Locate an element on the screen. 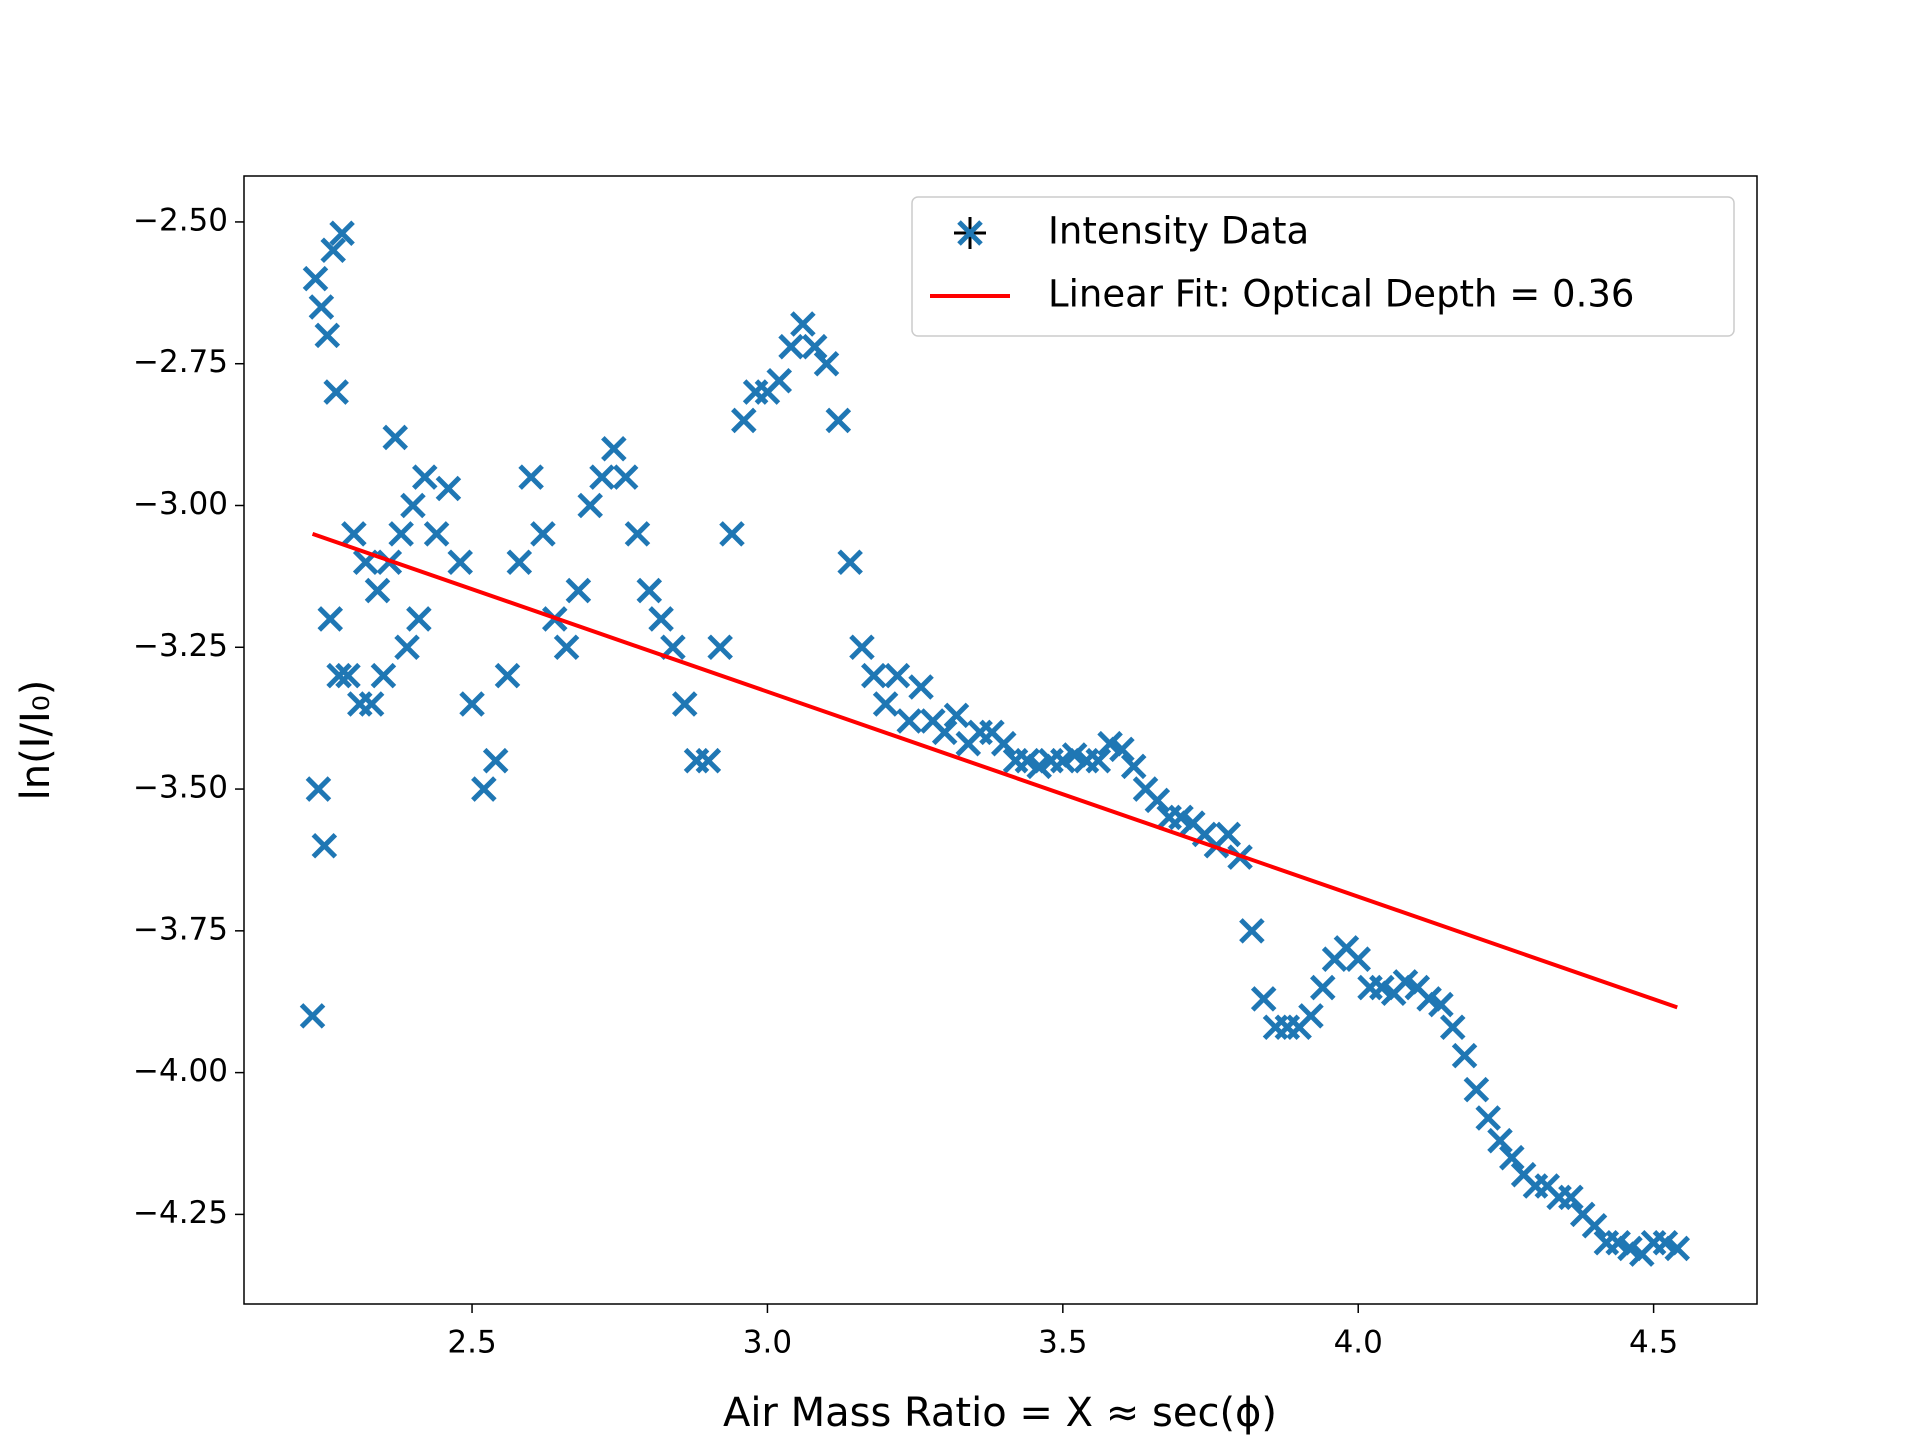  legend-label: Intensity Data is located at coordinates (1178, 231).